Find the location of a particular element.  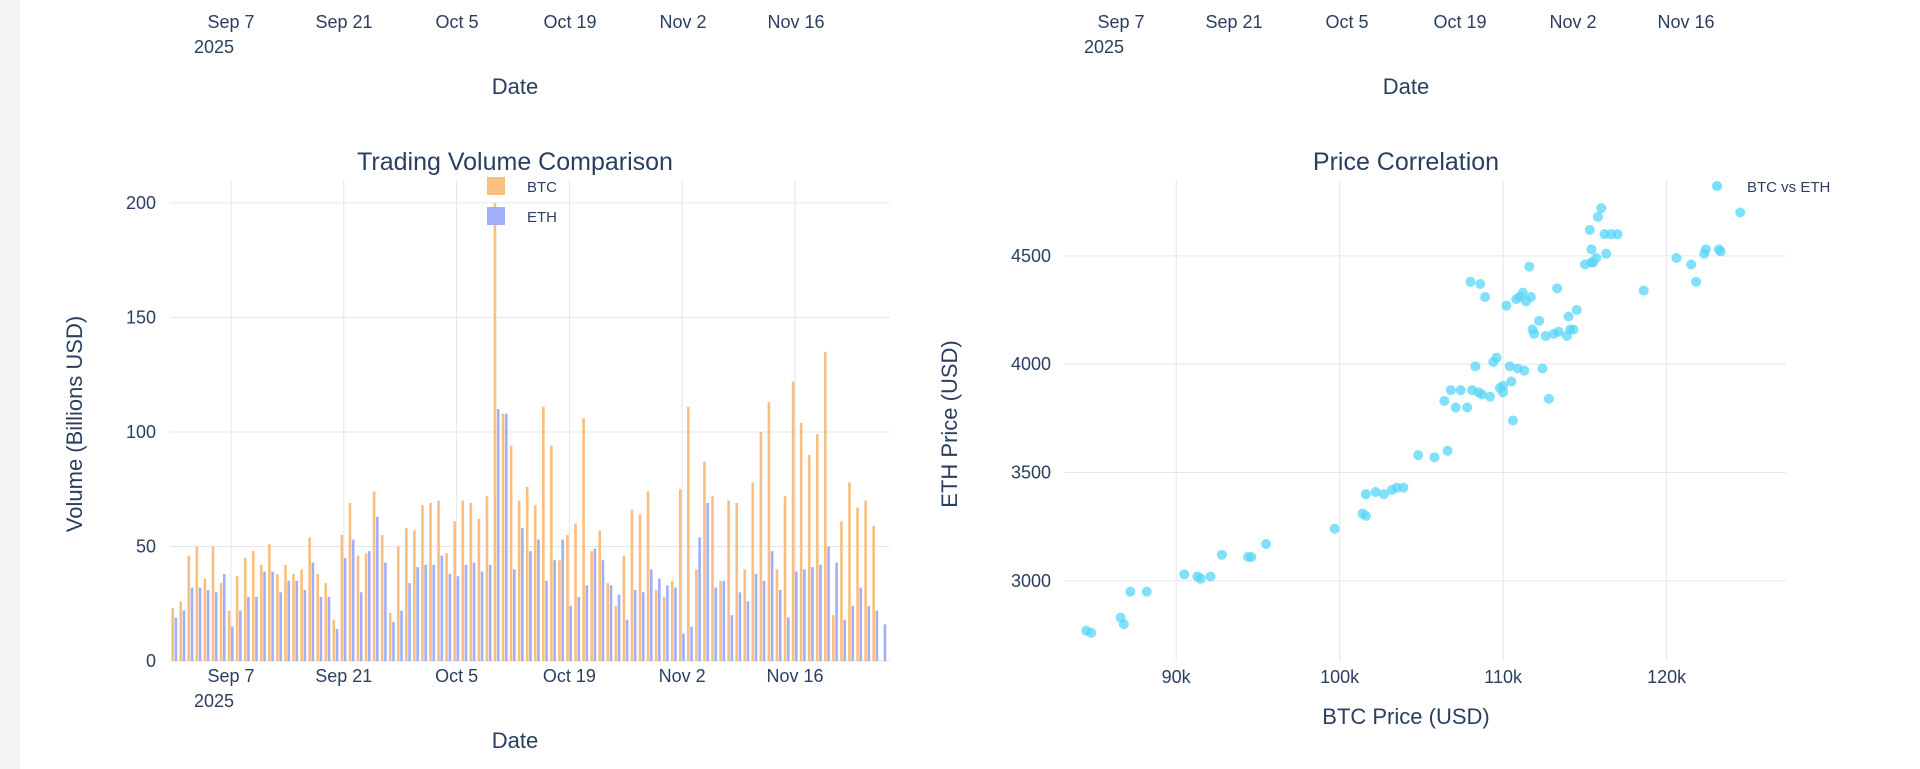

top-left-x-tick: Oct 5 is located at coordinates (456, 22).